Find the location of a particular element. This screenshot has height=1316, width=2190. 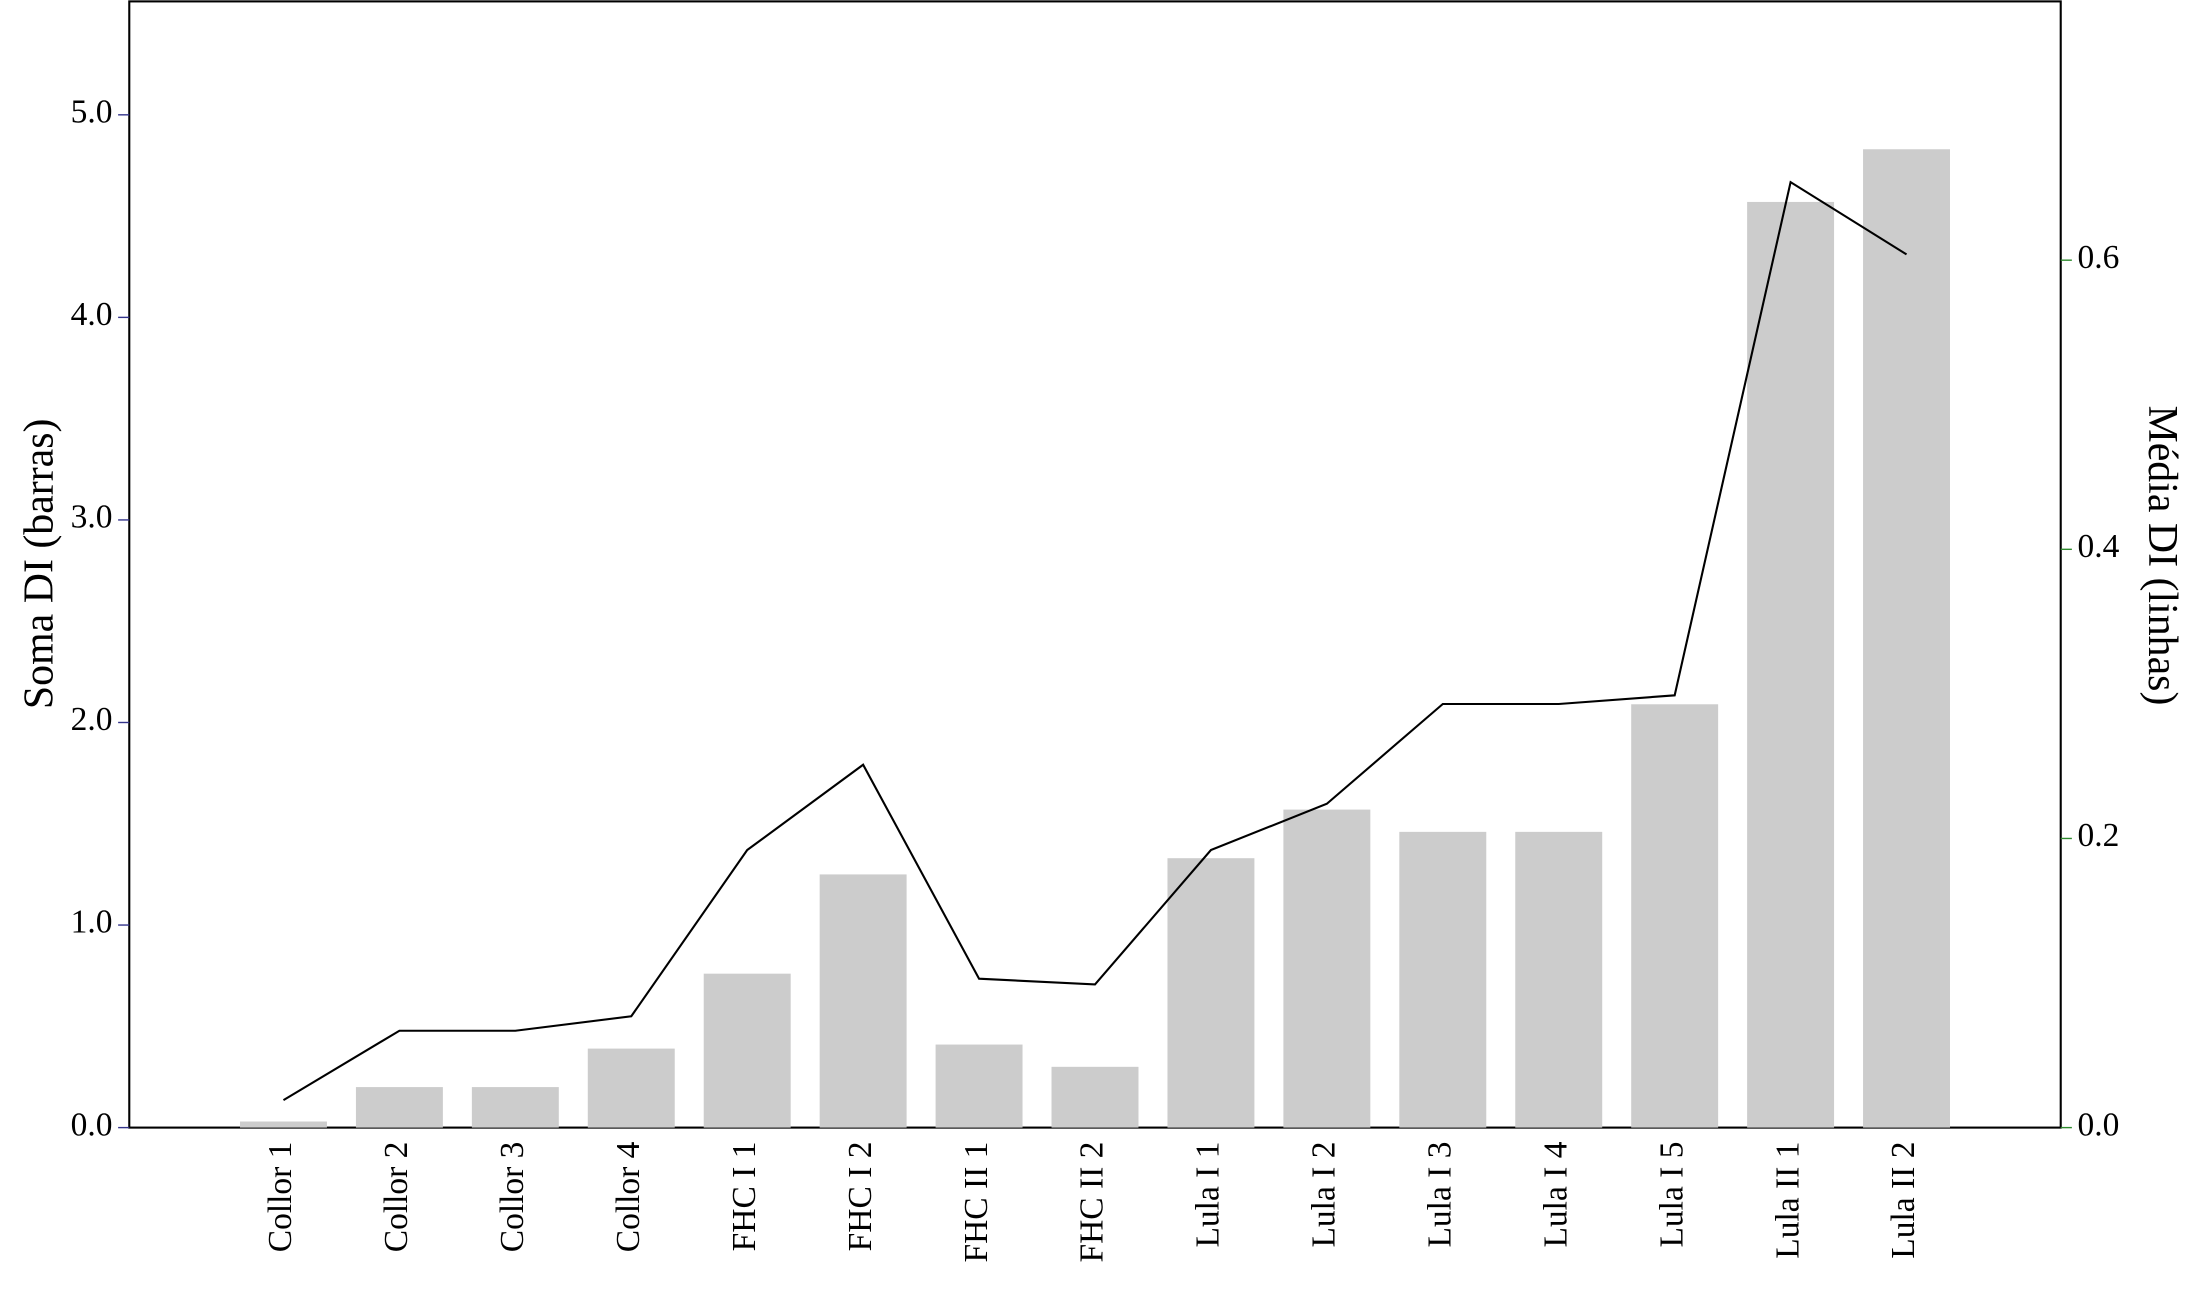

y-axis-title: Soma DI (barras) is located at coordinates (39, 564).